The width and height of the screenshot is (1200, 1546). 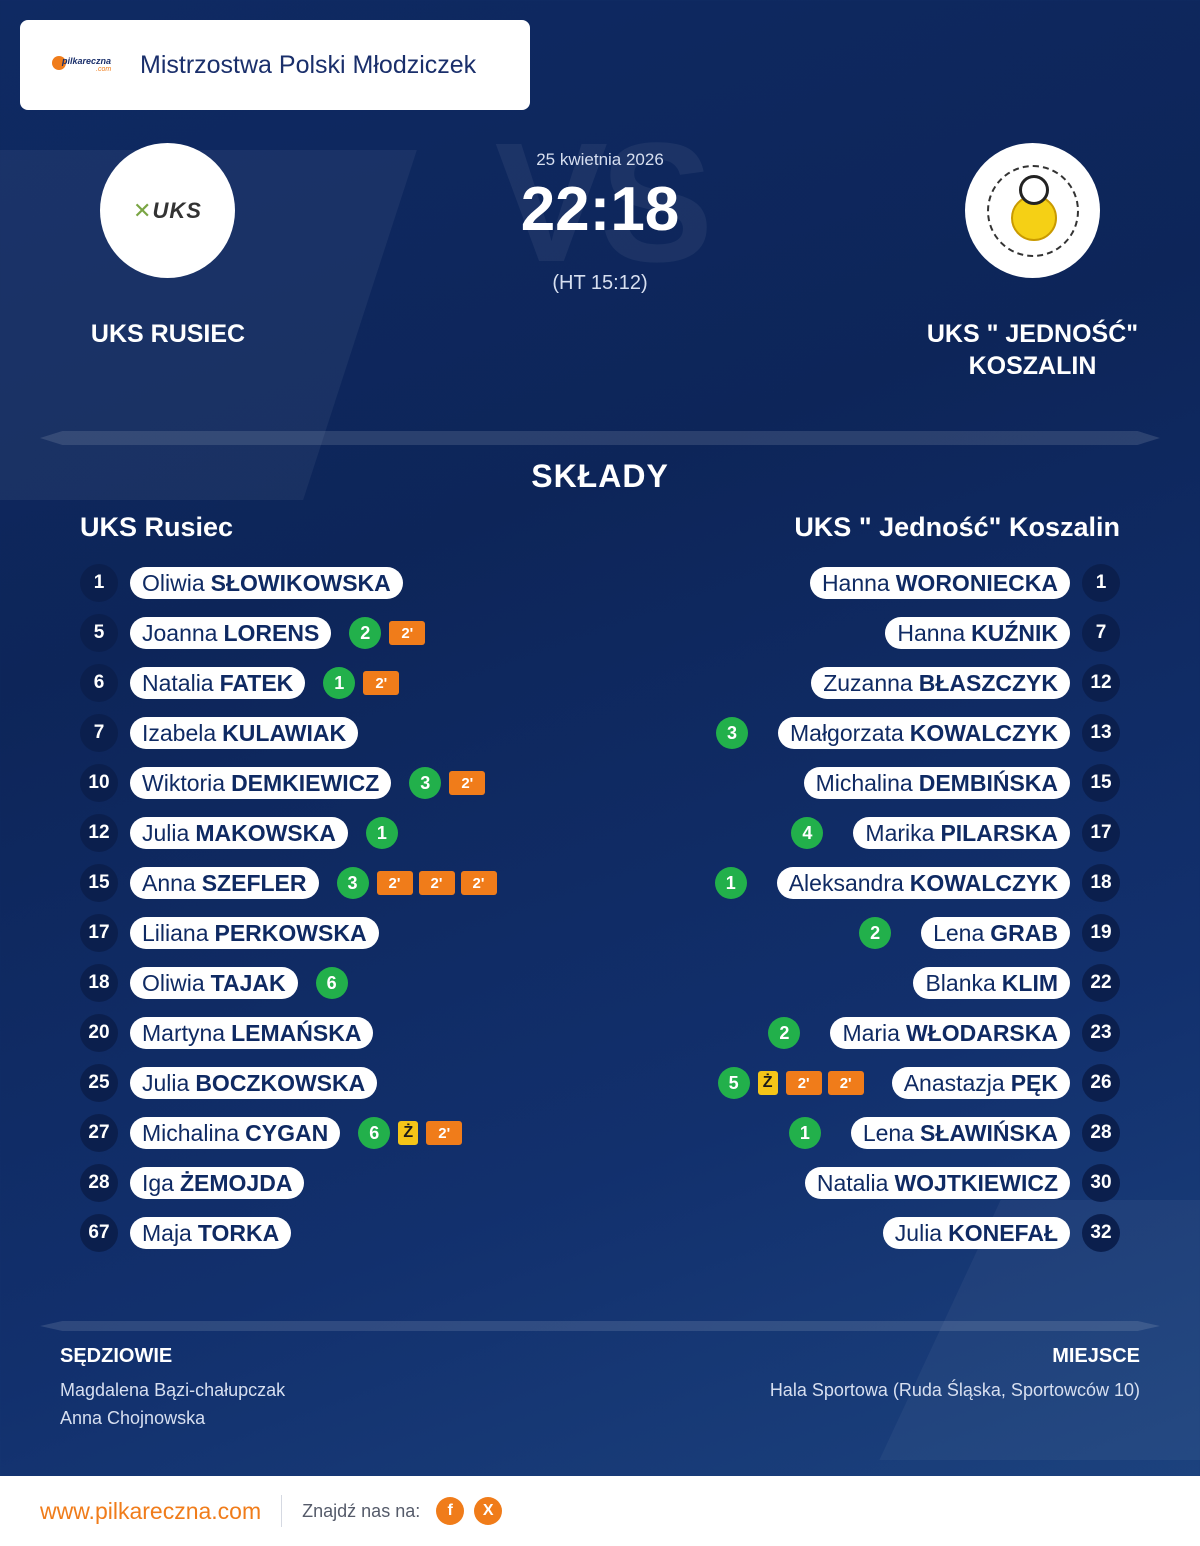 What do you see at coordinates (788, 1033) in the screenshot?
I see `player-events: 2` at bounding box center [788, 1033].